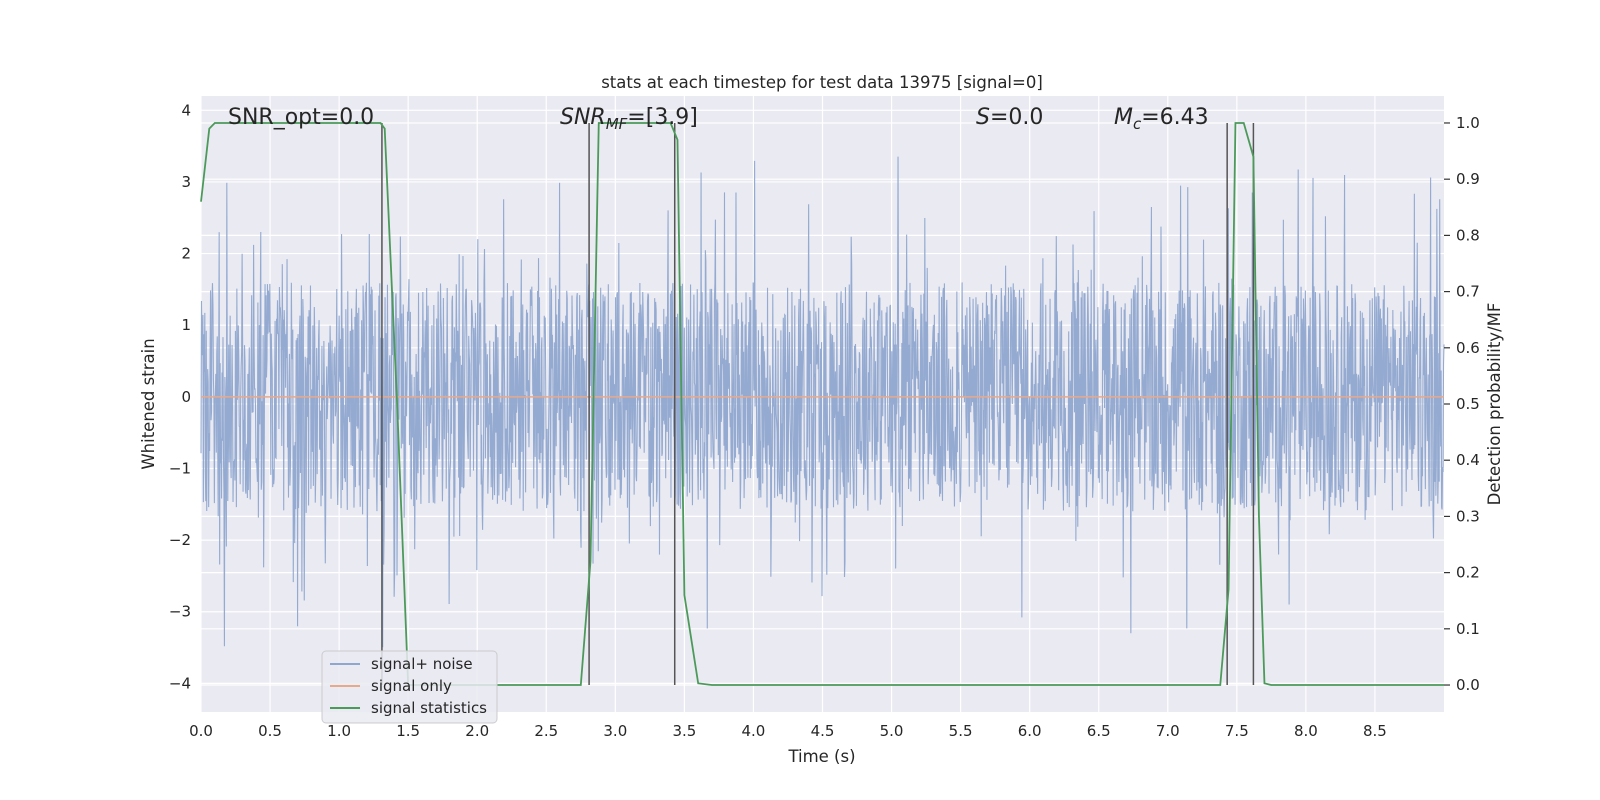 The image size is (1600, 800). Describe the element at coordinates (892, 731) in the screenshot. I see `x-tick-label: 5.0` at that location.